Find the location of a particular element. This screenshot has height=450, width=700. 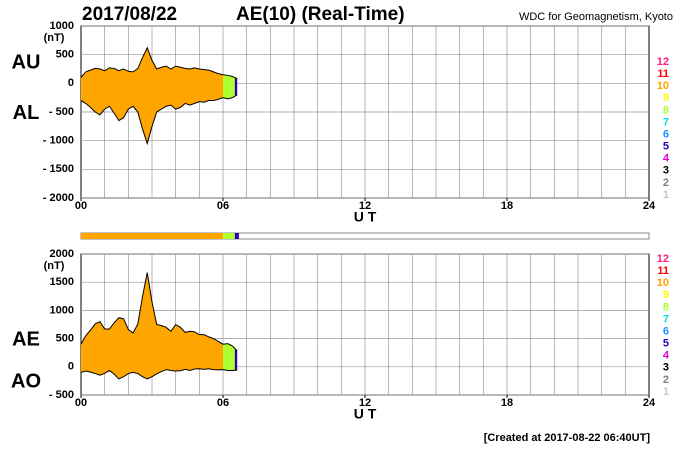

y-tick-label: - 1500 is located at coordinates (58, 169).